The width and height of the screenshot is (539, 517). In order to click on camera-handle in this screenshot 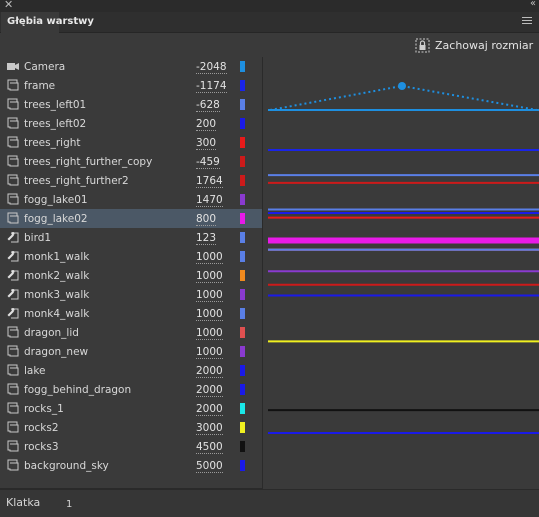, I will do `click(402, 86)`.